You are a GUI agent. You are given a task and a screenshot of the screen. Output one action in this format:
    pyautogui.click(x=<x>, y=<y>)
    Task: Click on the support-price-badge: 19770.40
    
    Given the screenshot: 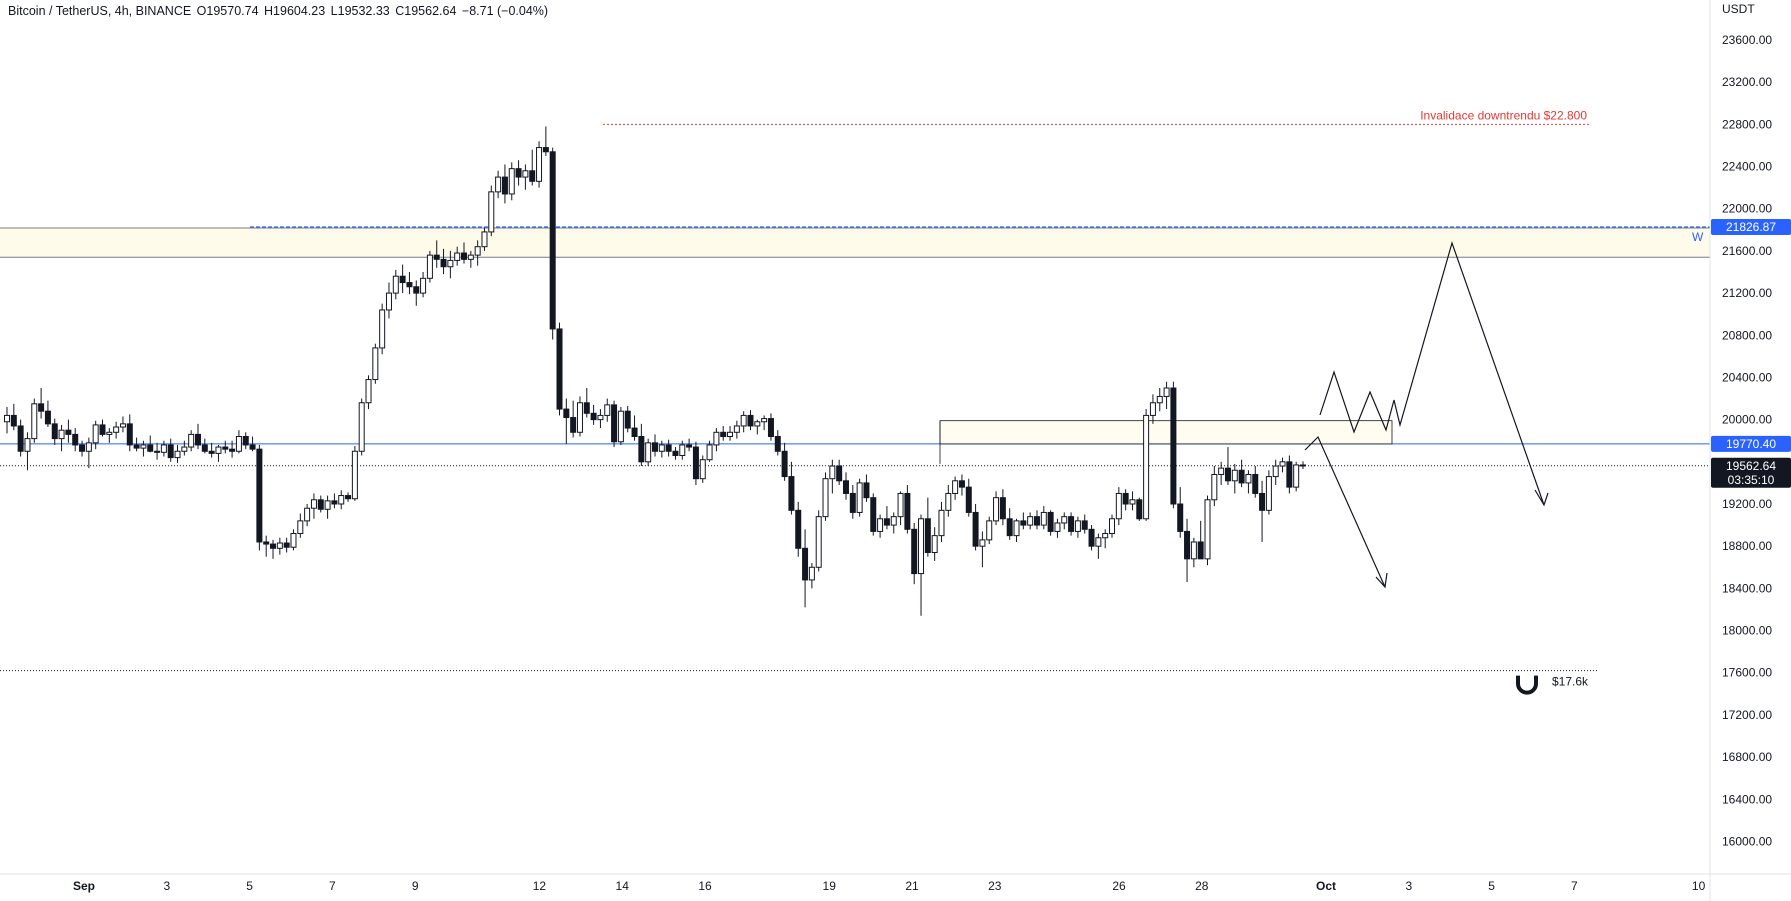 What is the action you would take?
    pyautogui.click(x=1751, y=443)
    